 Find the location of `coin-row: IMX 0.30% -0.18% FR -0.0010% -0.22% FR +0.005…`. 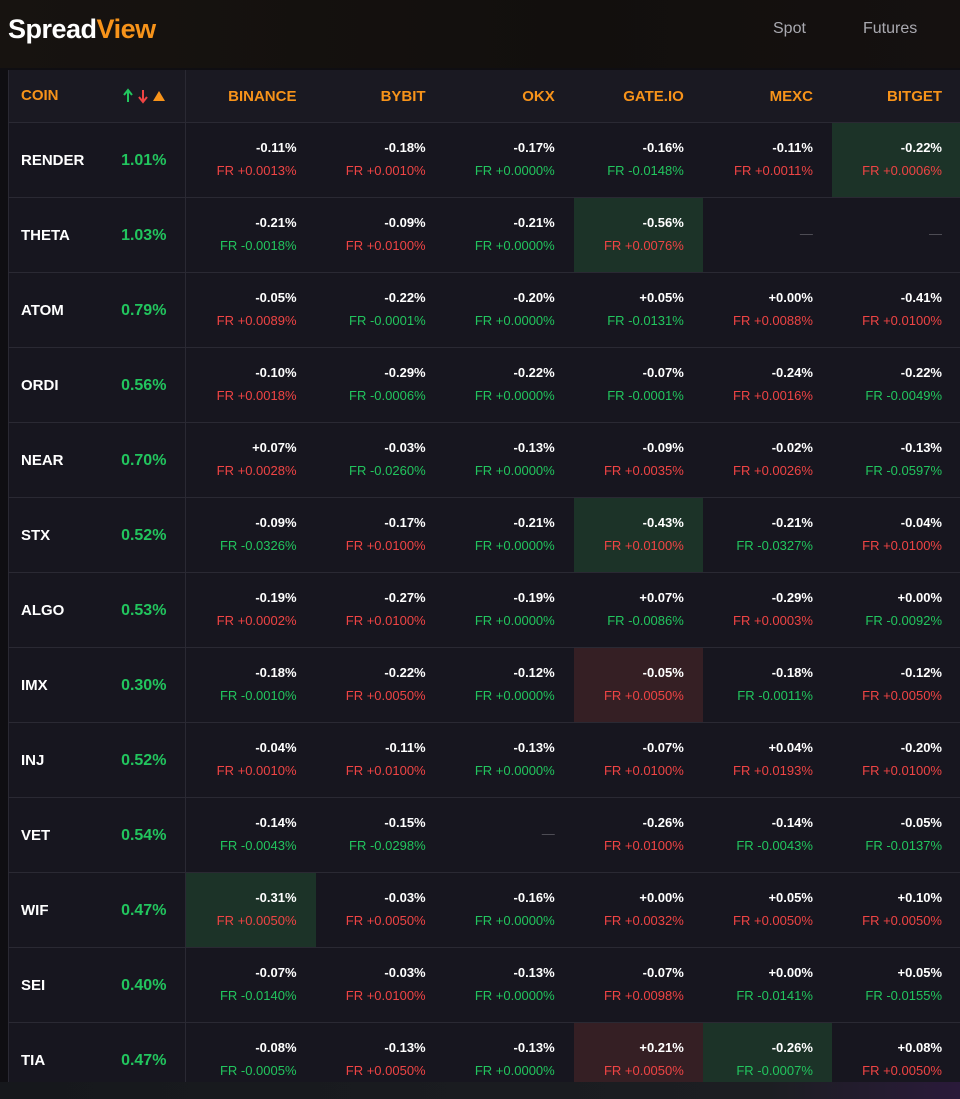

coin-row: IMX 0.30% -0.18% FR -0.0010% -0.22% FR +0.005… is located at coordinates (484, 685).